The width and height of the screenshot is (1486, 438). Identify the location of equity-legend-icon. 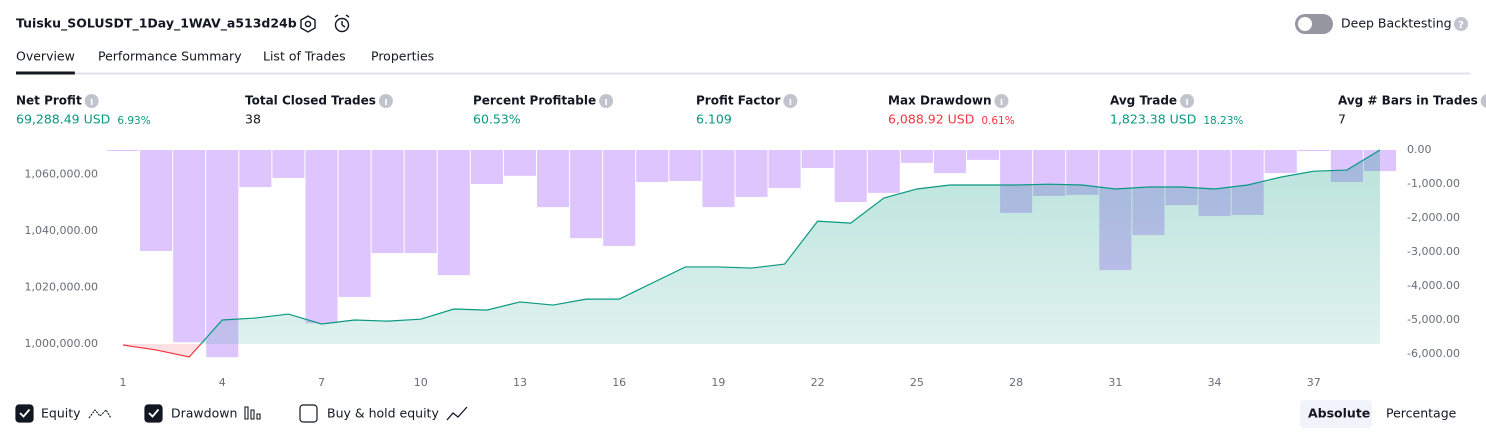
(100, 414).